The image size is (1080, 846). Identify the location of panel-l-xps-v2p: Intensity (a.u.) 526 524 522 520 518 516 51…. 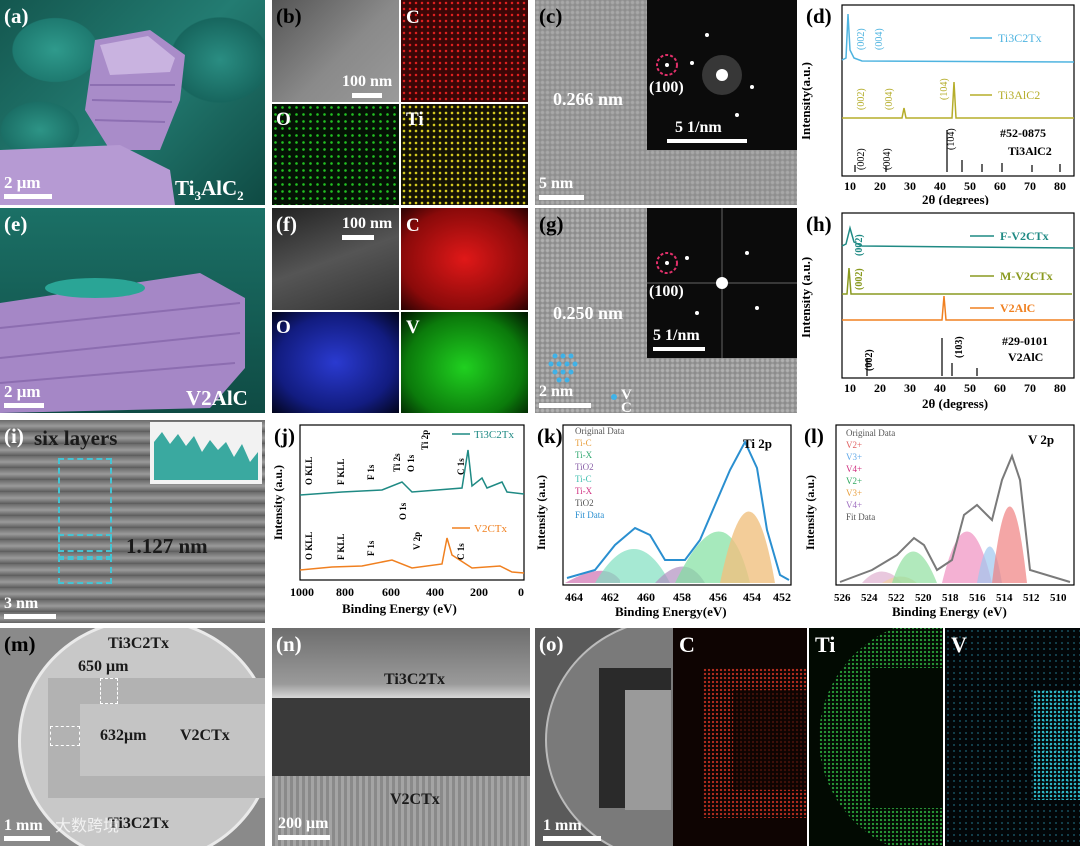
(941, 521).